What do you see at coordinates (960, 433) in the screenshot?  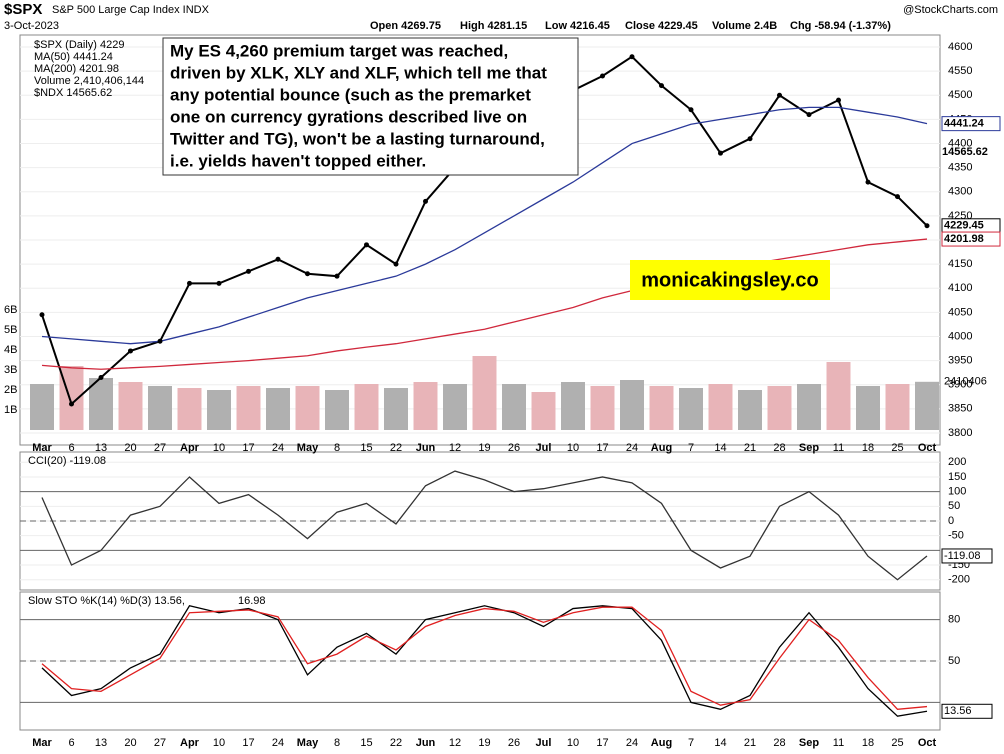 I see `y-tick-label: 3800` at bounding box center [960, 433].